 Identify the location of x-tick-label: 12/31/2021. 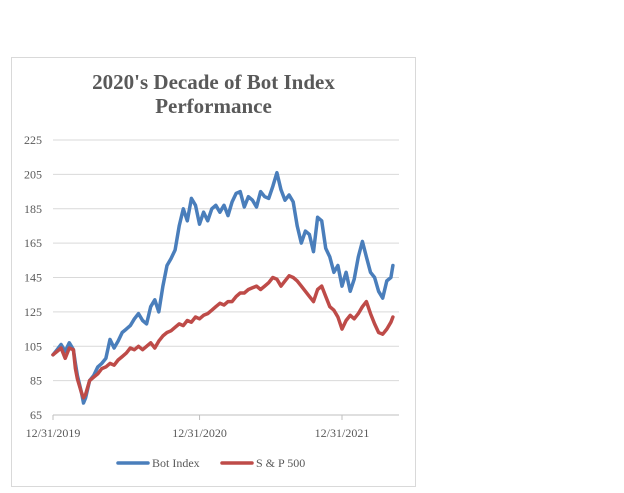
(342, 433).